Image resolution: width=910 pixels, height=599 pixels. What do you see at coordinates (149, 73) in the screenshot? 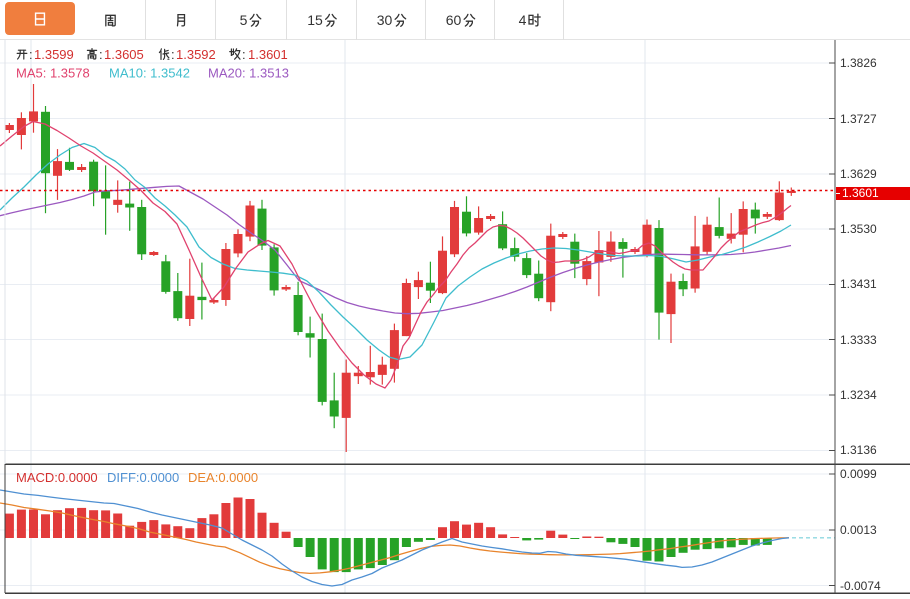
I see `svg-text: MA10: 1.3542` at bounding box center [149, 73].